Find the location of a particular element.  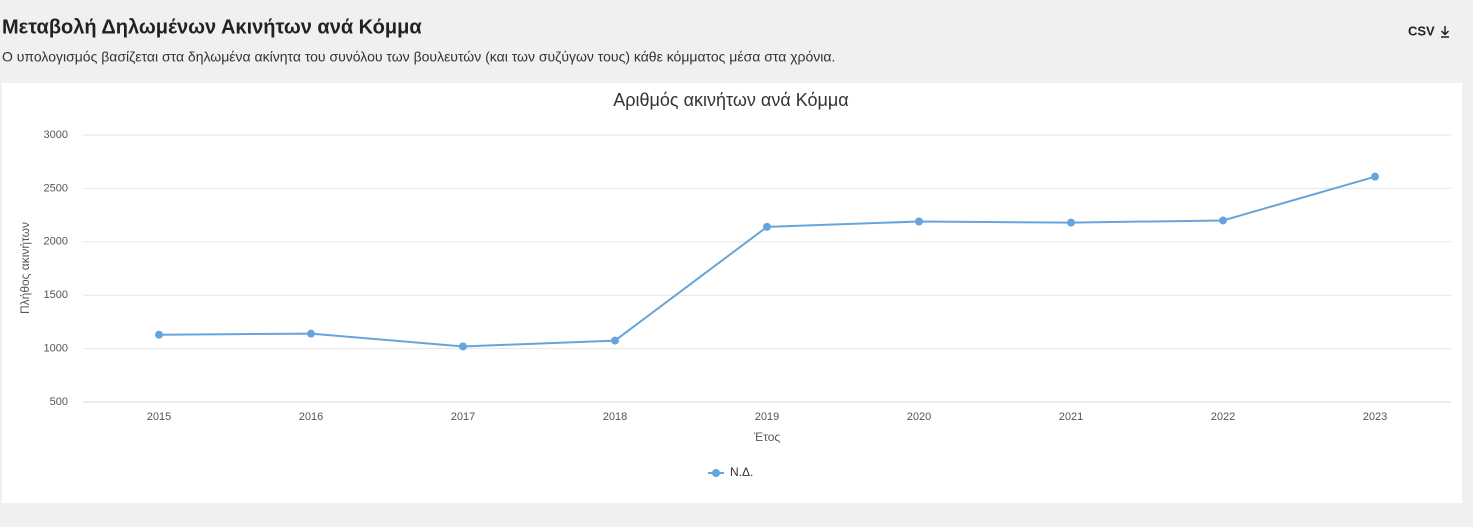

csv-button: CSV is located at coordinates (1429, 30).